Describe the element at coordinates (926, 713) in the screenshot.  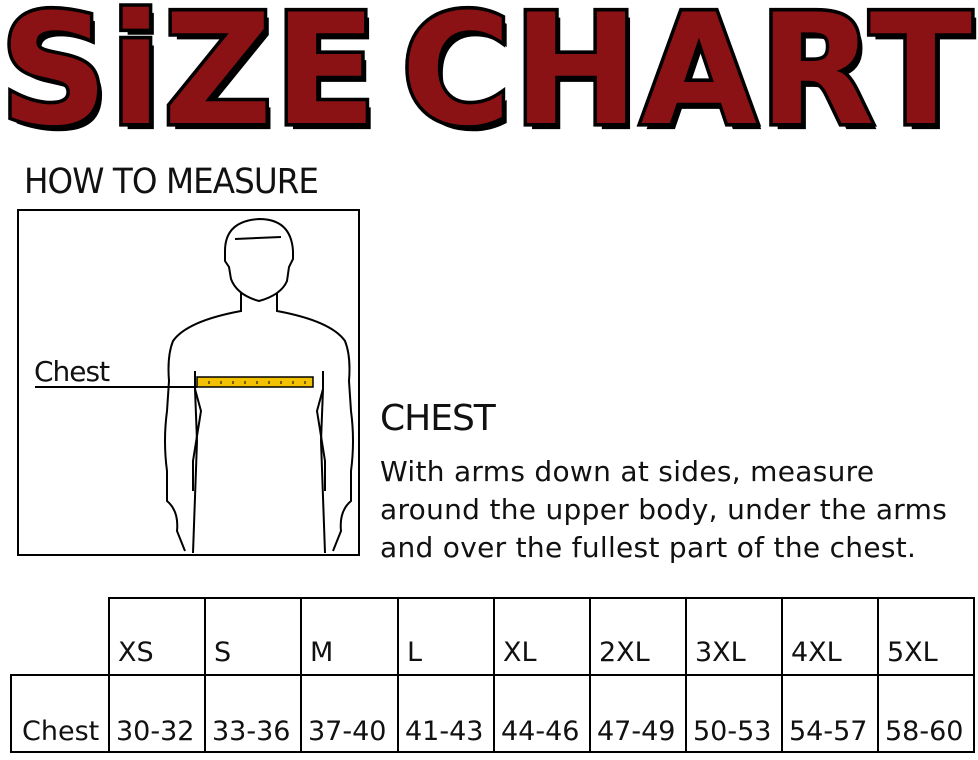
I see `chest-value-cell: 58-60` at that location.